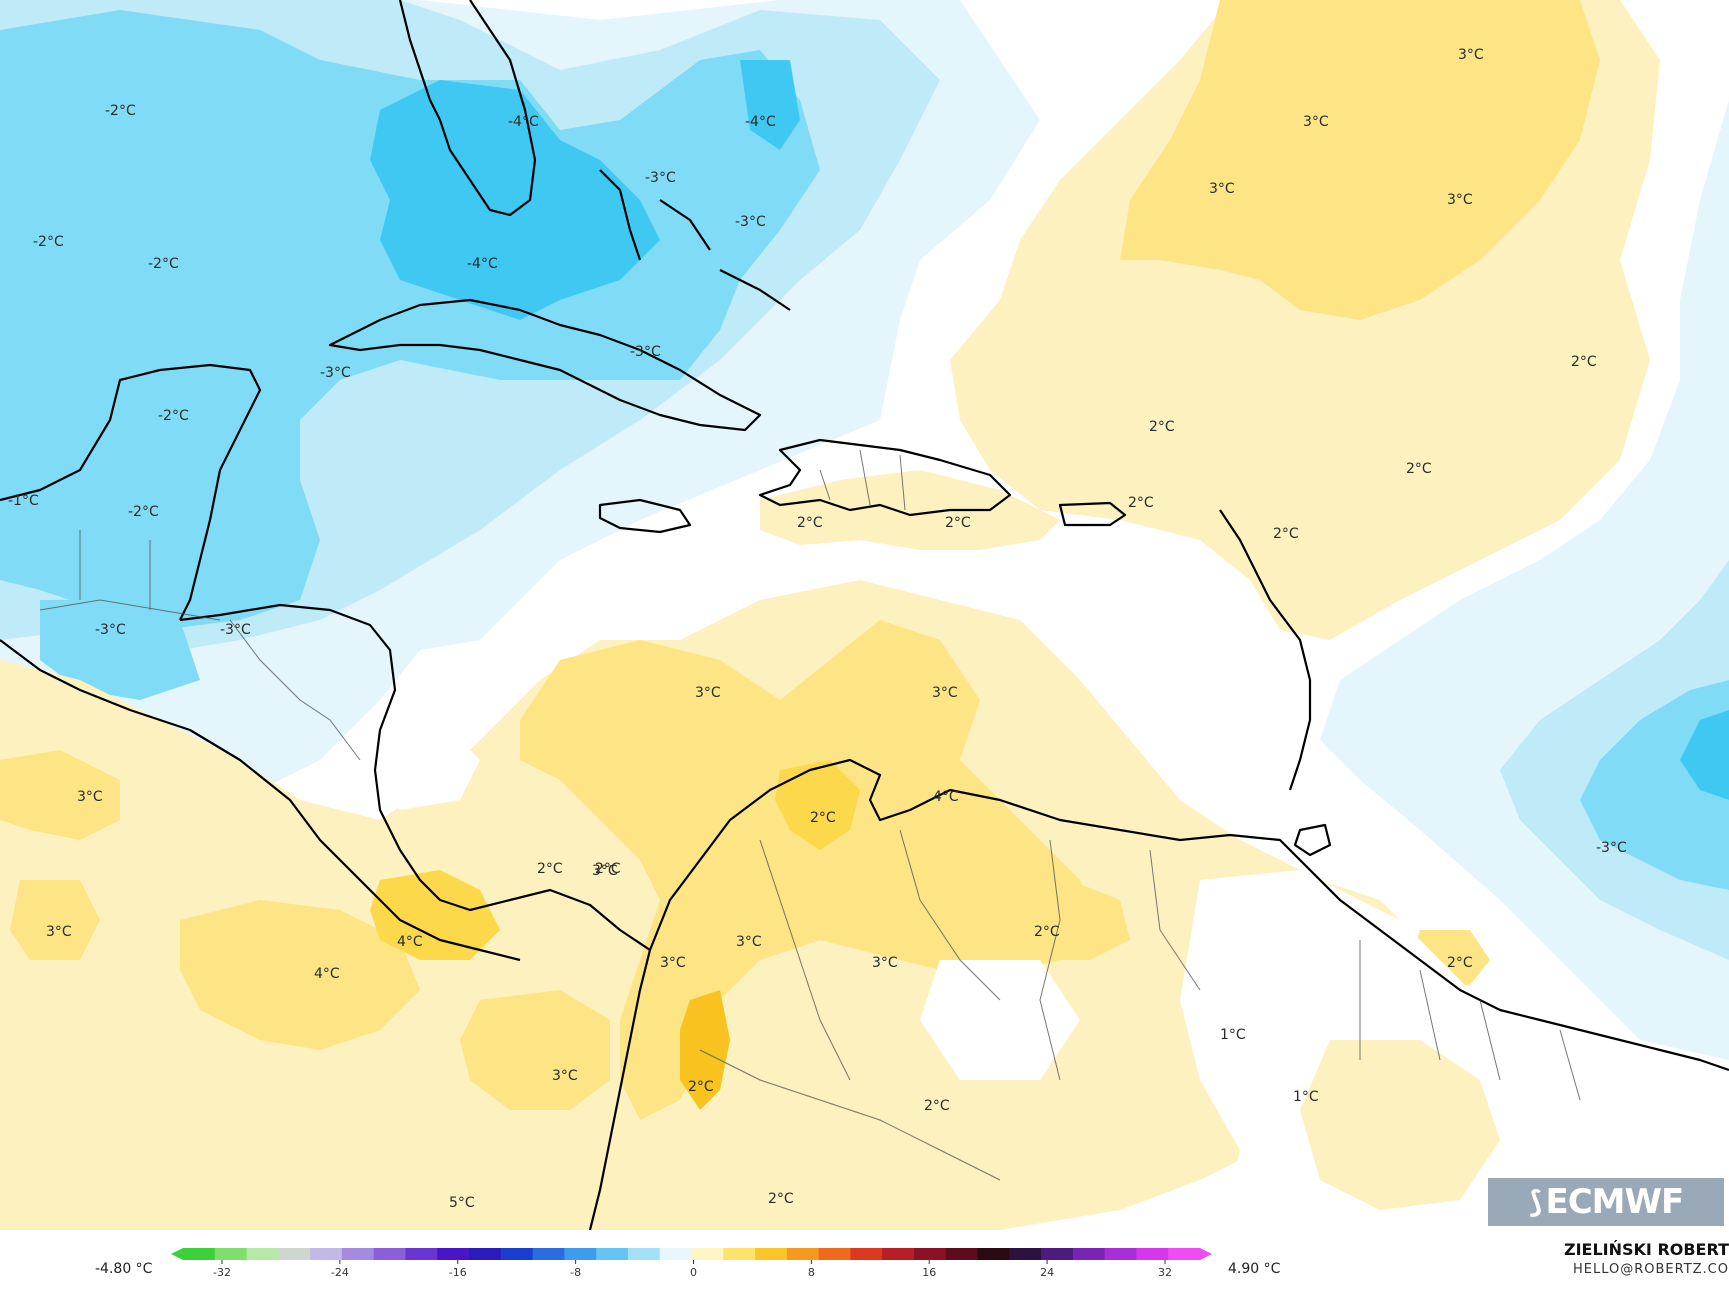 The image size is (1729, 1291). I want to click on legend-tick-label: 24, so click(1047, 1272).